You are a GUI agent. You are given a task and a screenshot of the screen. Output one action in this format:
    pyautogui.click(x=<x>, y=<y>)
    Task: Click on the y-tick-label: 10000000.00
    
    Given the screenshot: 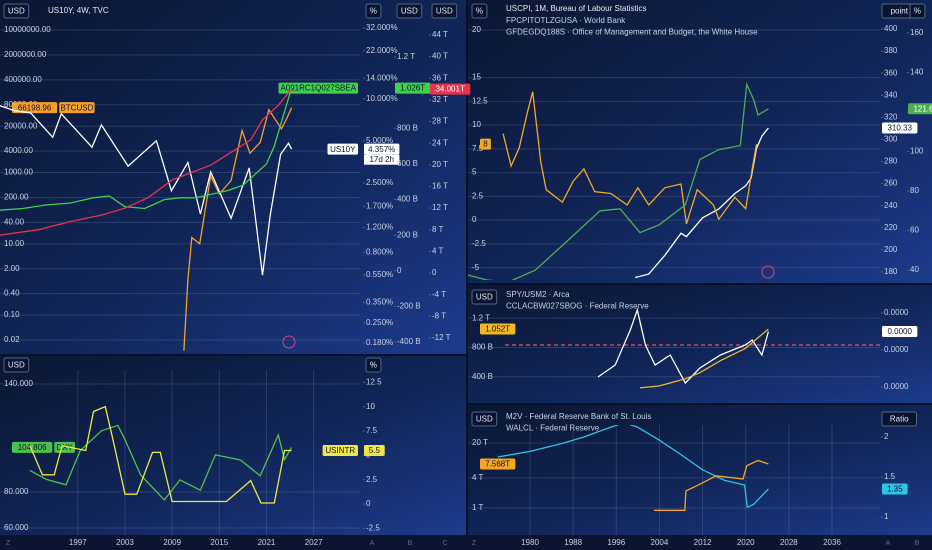 What is the action you would take?
    pyautogui.click(x=27, y=29)
    